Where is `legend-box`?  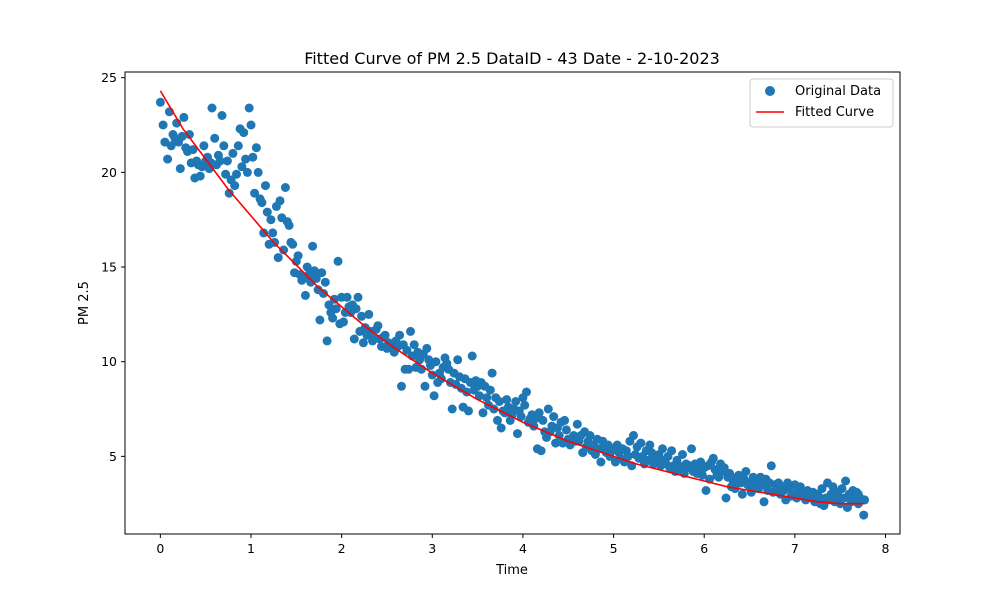
legend-box is located at coordinates (821, 103).